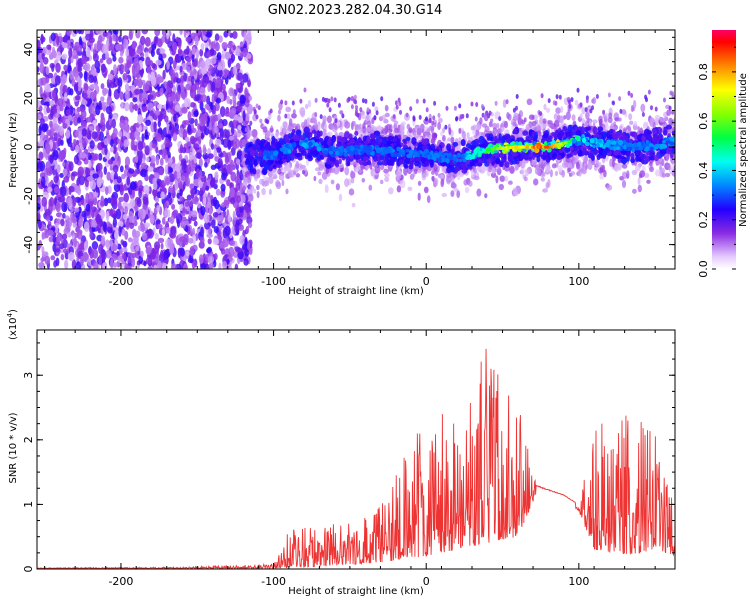  I want to click on spectrogram-x-tick-label: 100, so click(578, 281).